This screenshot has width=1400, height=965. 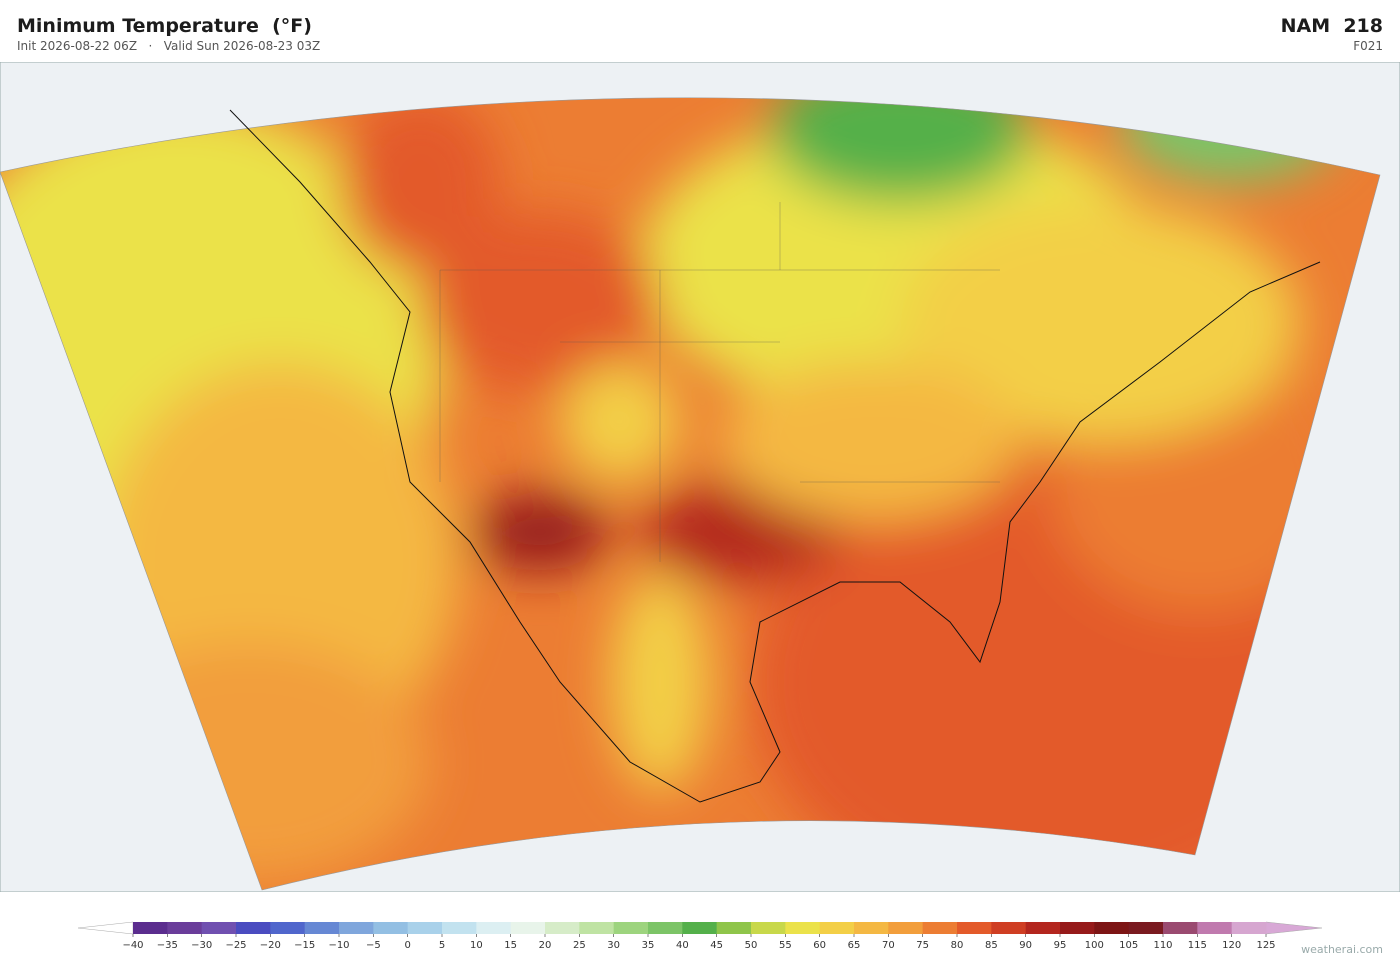 What do you see at coordinates (613, 945) in the screenshot?
I see `tick-label: 30` at bounding box center [613, 945].